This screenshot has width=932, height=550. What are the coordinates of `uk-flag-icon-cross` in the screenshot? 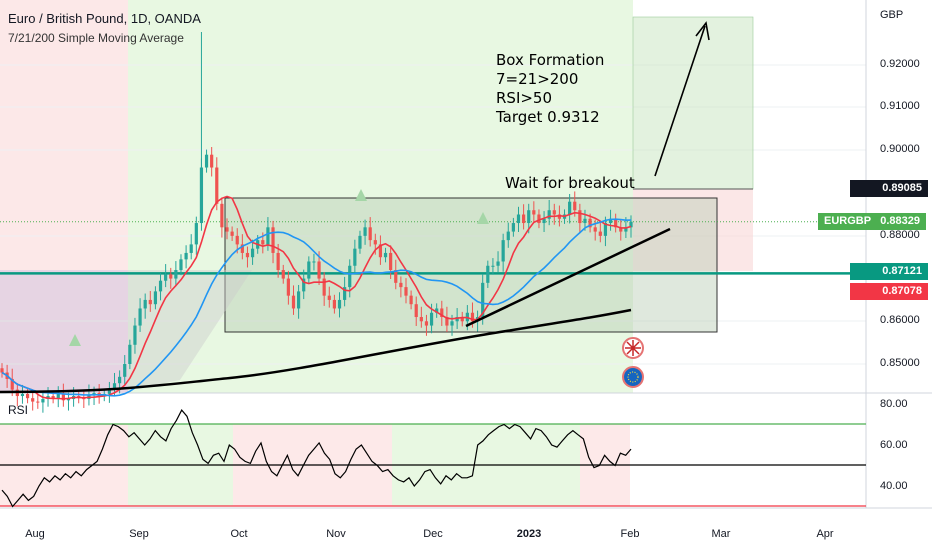 It's located at (633, 348).